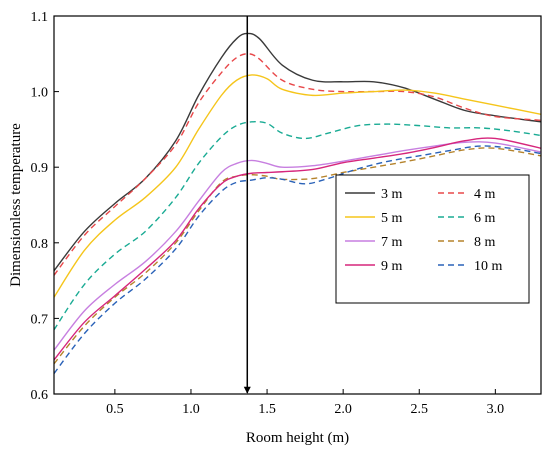 This screenshot has height=453, width=550. What do you see at coordinates (343, 409) in the screenshot?
I see `x-tick-label: 2.0` at bounding box center [343, 409].